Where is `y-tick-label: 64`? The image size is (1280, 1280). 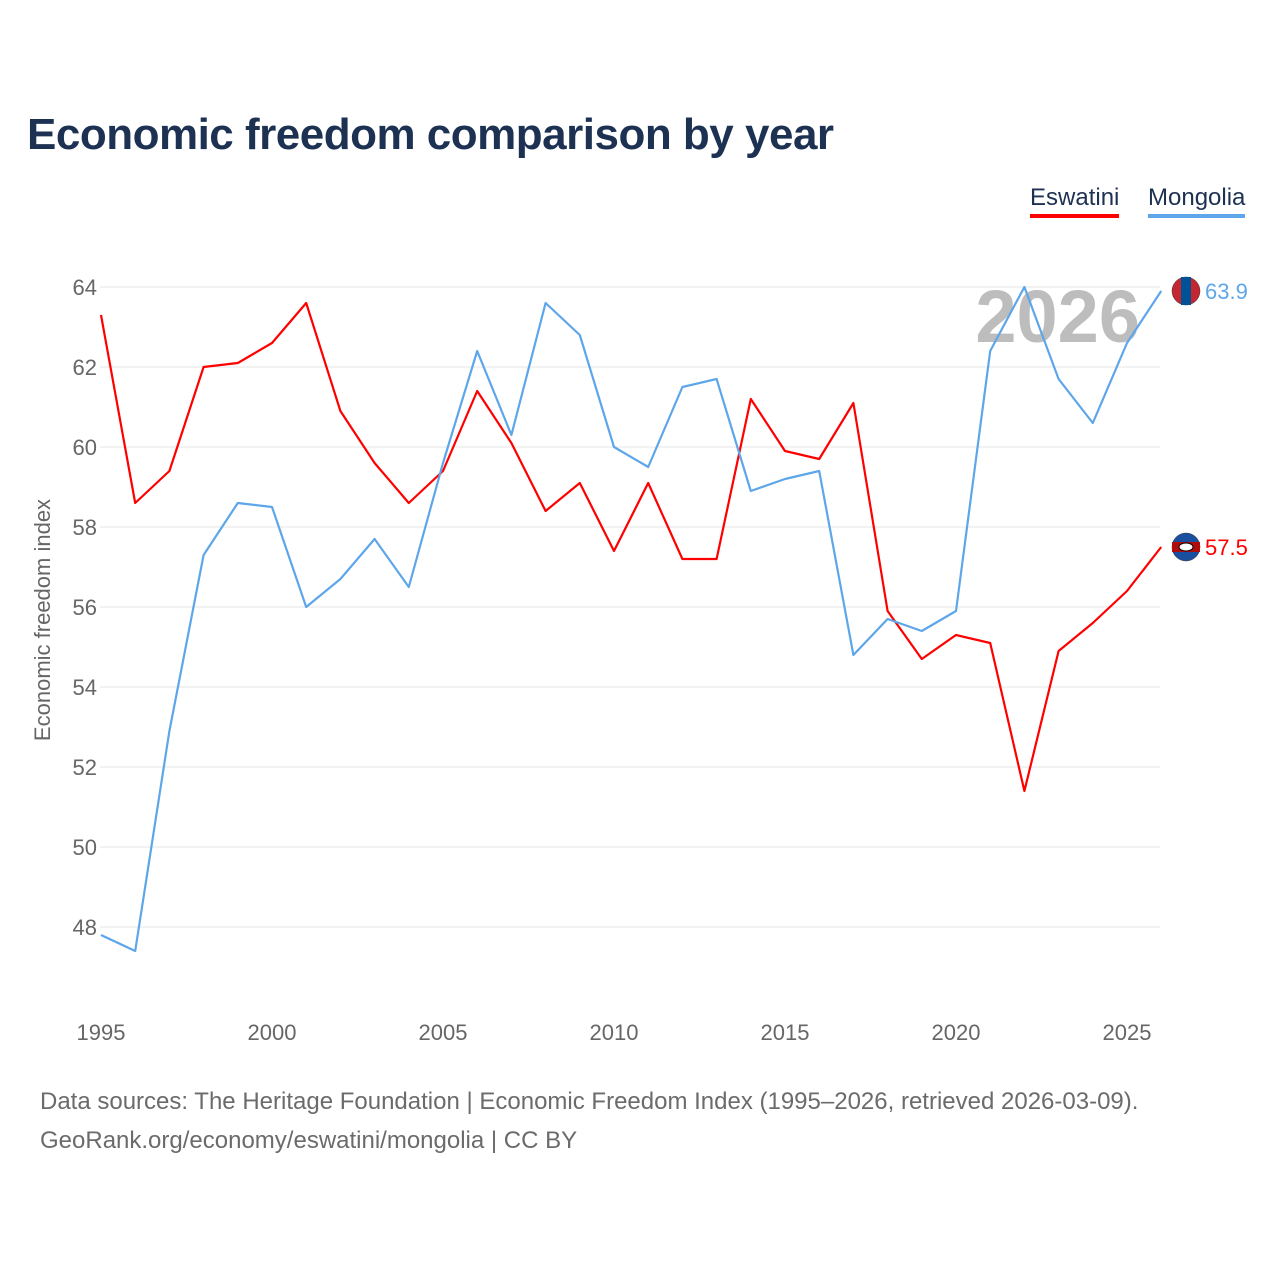
y-tick-label: 64 is located at coordinates (85, 287).